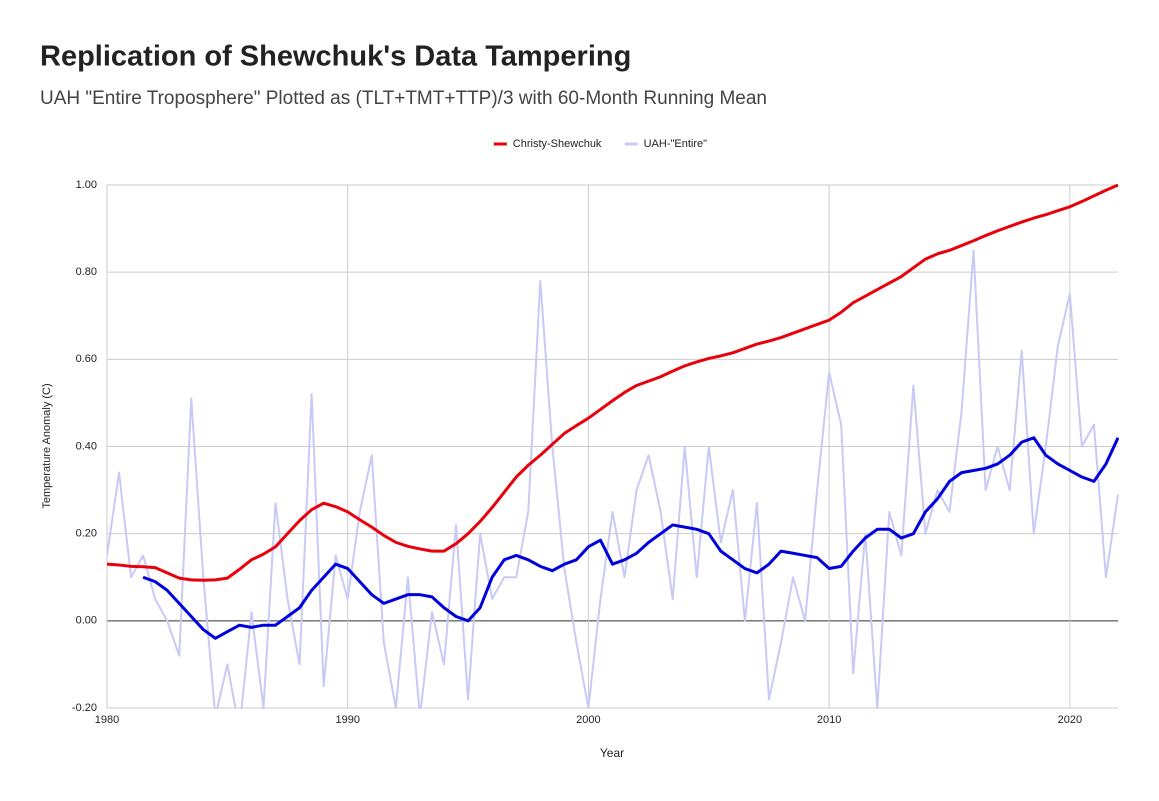 The image size is (1159, 801). Describe the element at coordinates (676, 144) in the screenshot. I see `legend-label: UAH-"Entire"` at that location.